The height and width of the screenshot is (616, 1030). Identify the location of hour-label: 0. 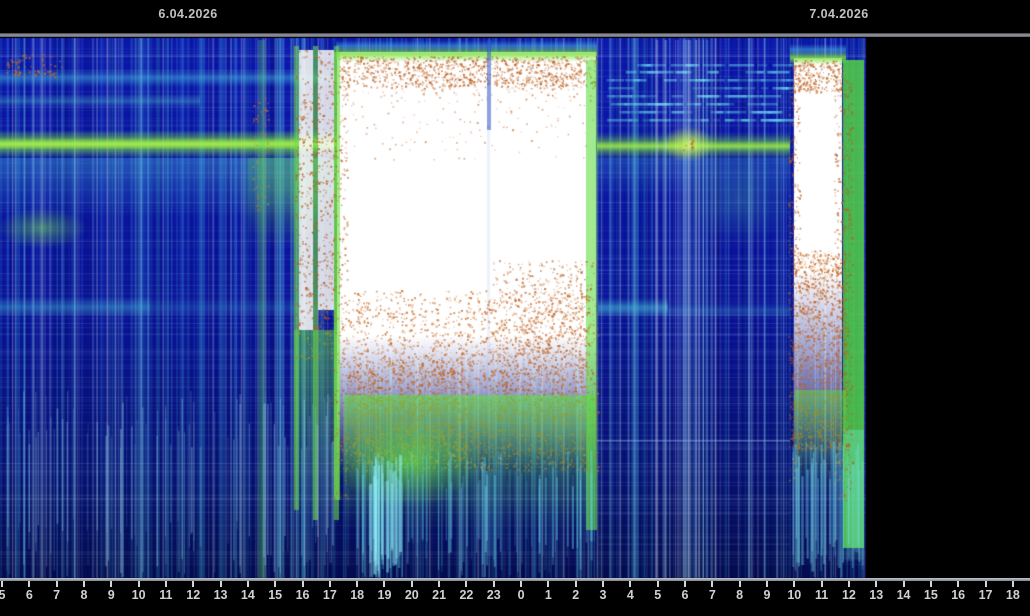
(521, 595).